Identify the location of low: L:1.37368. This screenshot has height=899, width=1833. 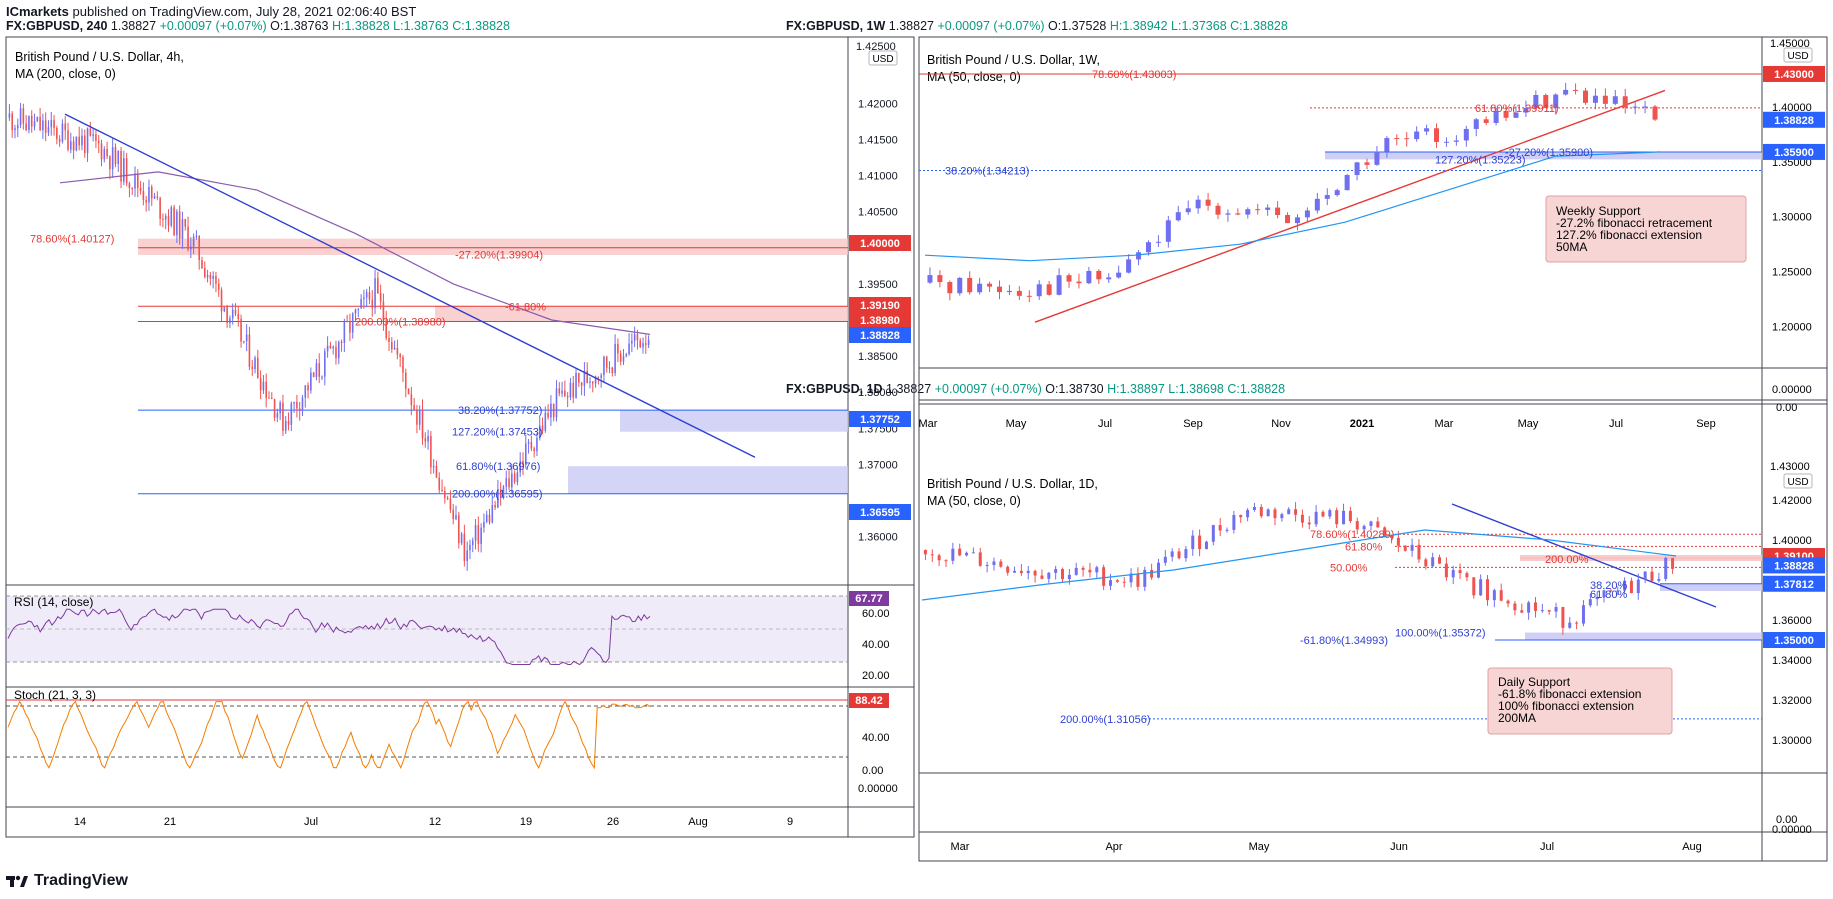
(1199, 26).